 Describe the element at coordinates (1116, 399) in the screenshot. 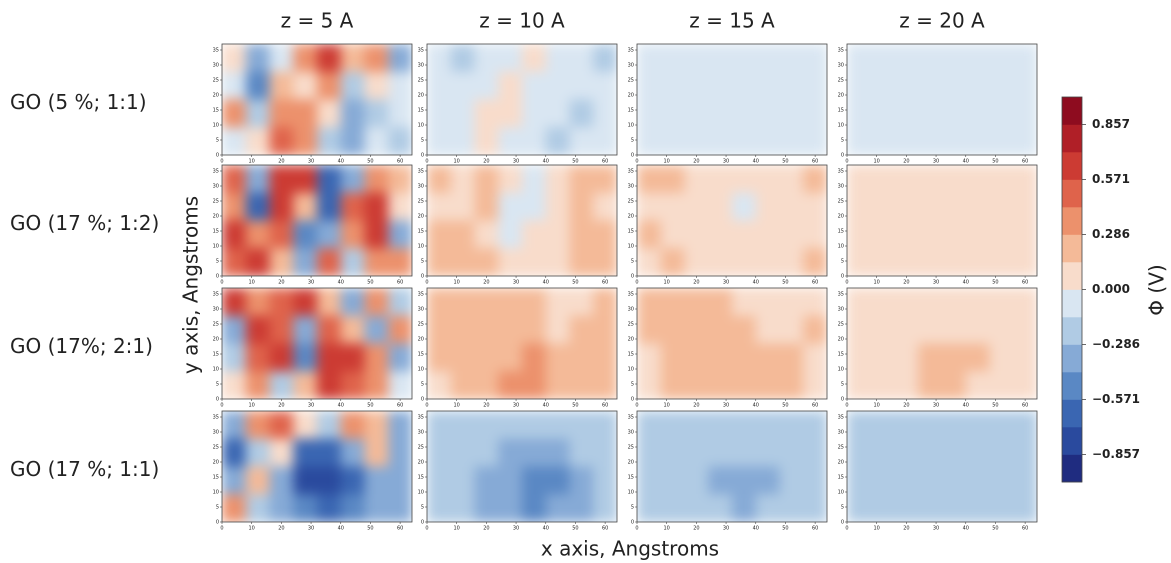

I see `colorbar-tick-label: −0.571` at that location.